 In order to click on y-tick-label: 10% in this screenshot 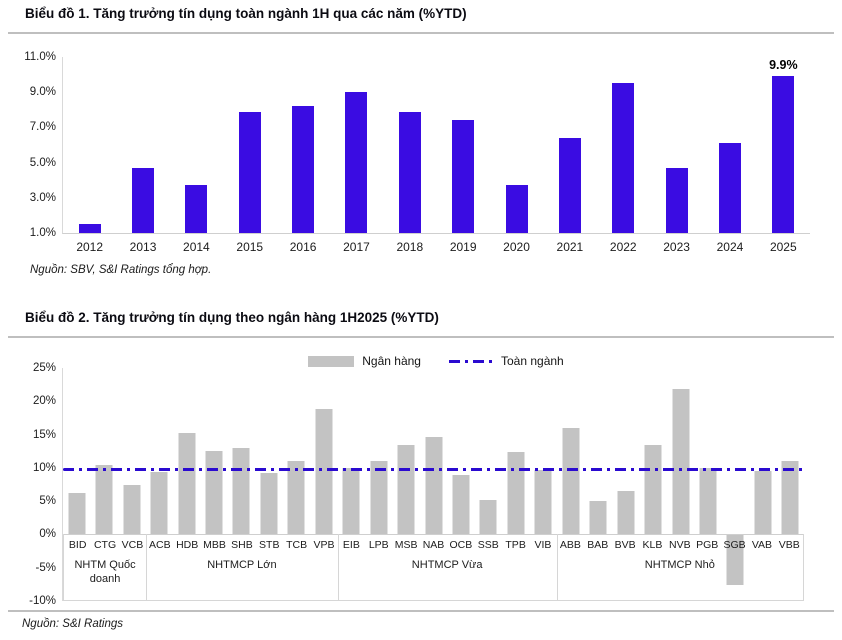, I will do `click(44, 467)`.